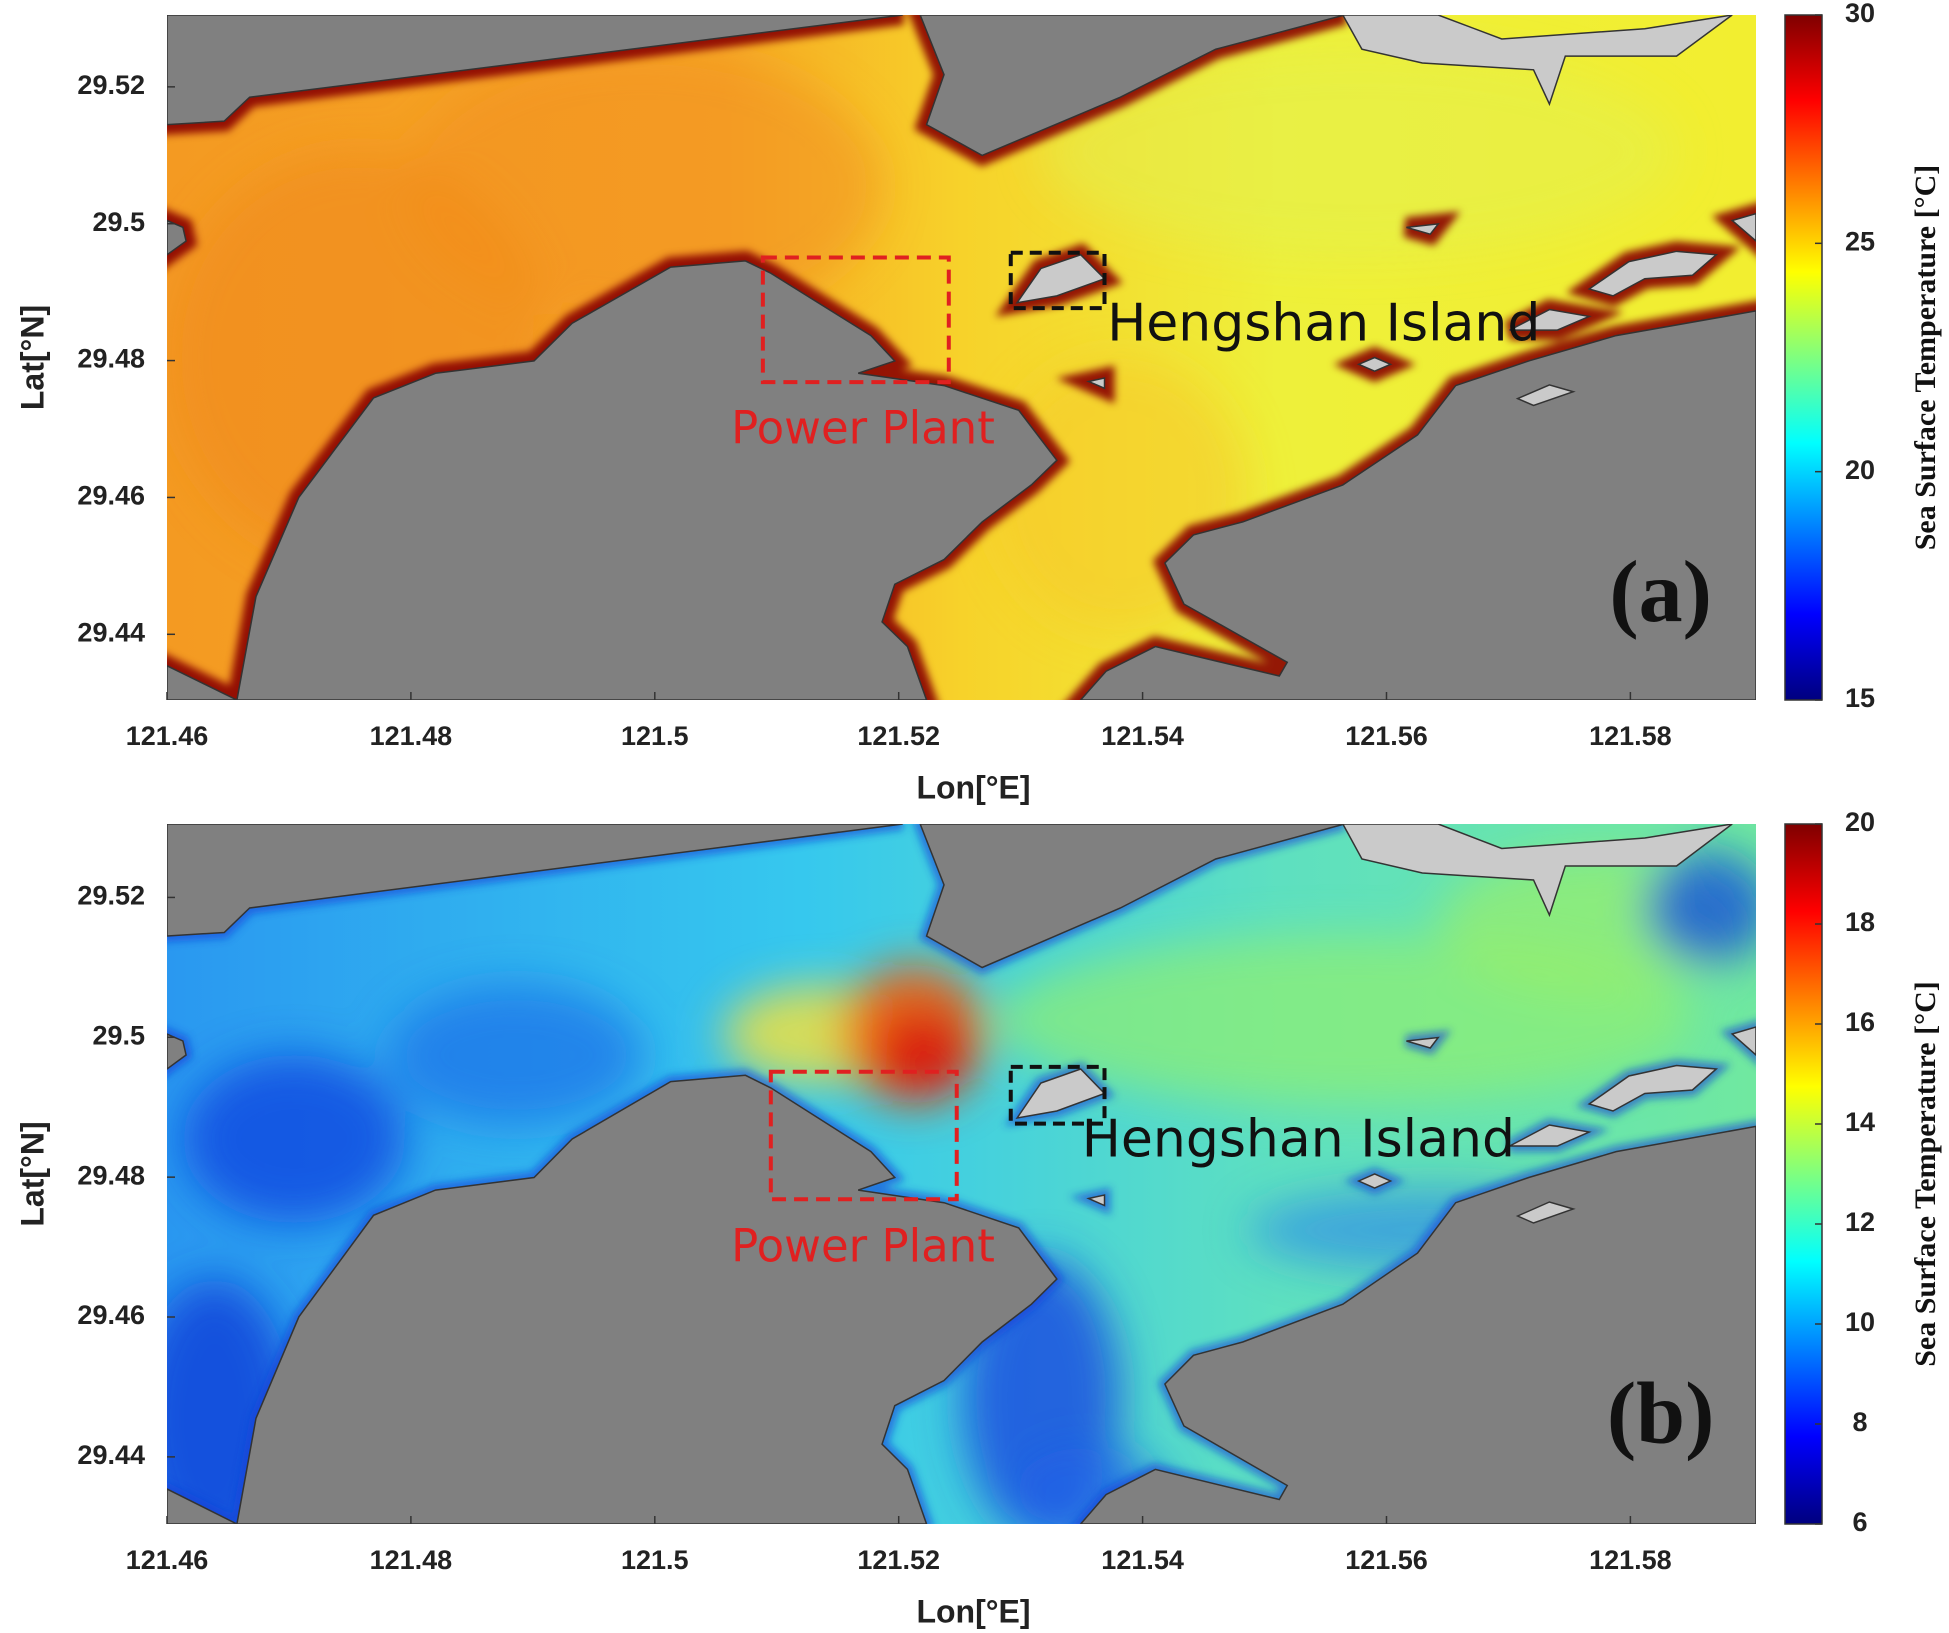 This screenshot has width=1949, height=1633. I want to click on colorbar-tick-label: 30, so click(1860, 14).